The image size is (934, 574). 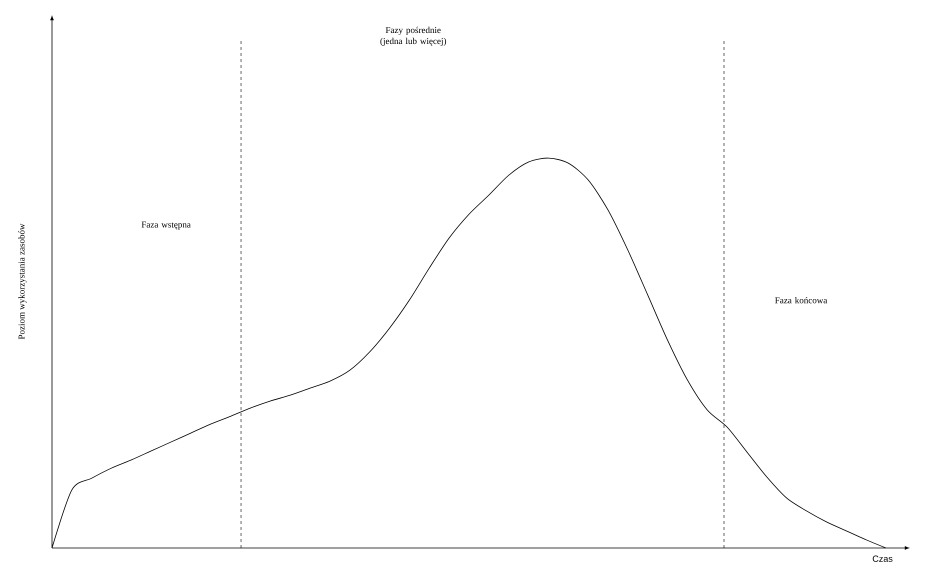 I want to click on annotation: Faza końcowa, so click(x=801, y=300).